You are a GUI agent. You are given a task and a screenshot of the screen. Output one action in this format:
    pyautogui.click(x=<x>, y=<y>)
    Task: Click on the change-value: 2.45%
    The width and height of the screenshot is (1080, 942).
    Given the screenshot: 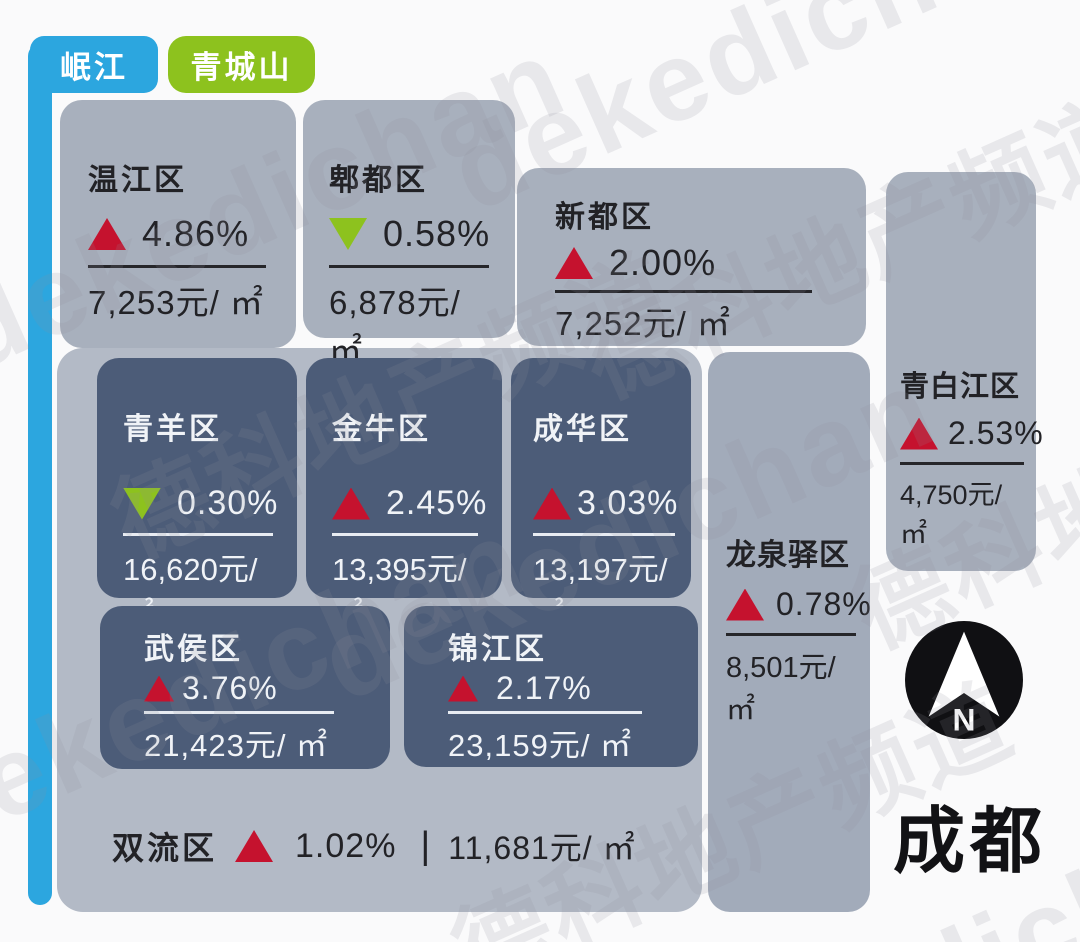 What is the action you would take?
    pyautogui.click(x=437, y=503)
    